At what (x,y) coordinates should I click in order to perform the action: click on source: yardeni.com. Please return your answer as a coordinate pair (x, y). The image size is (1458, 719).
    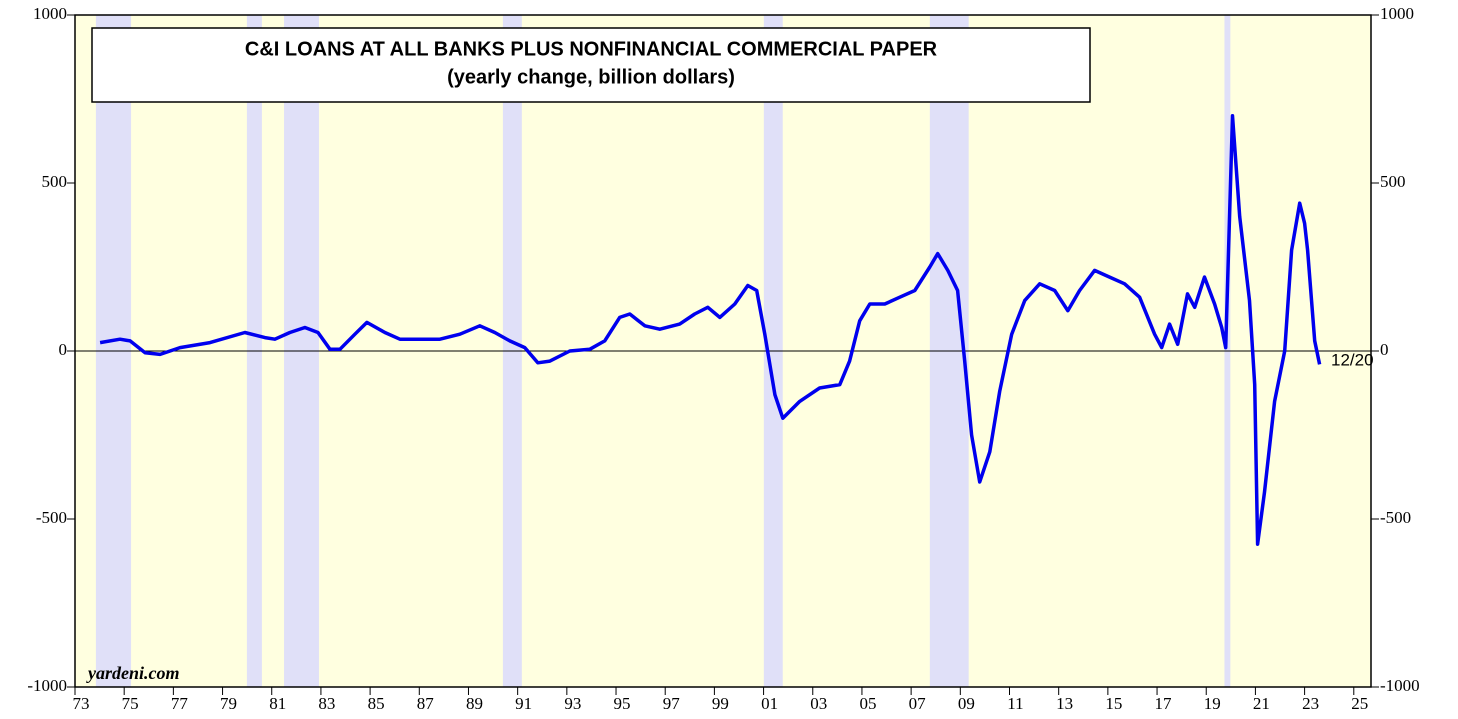
    Looking at the image, I should click on (133, 673).